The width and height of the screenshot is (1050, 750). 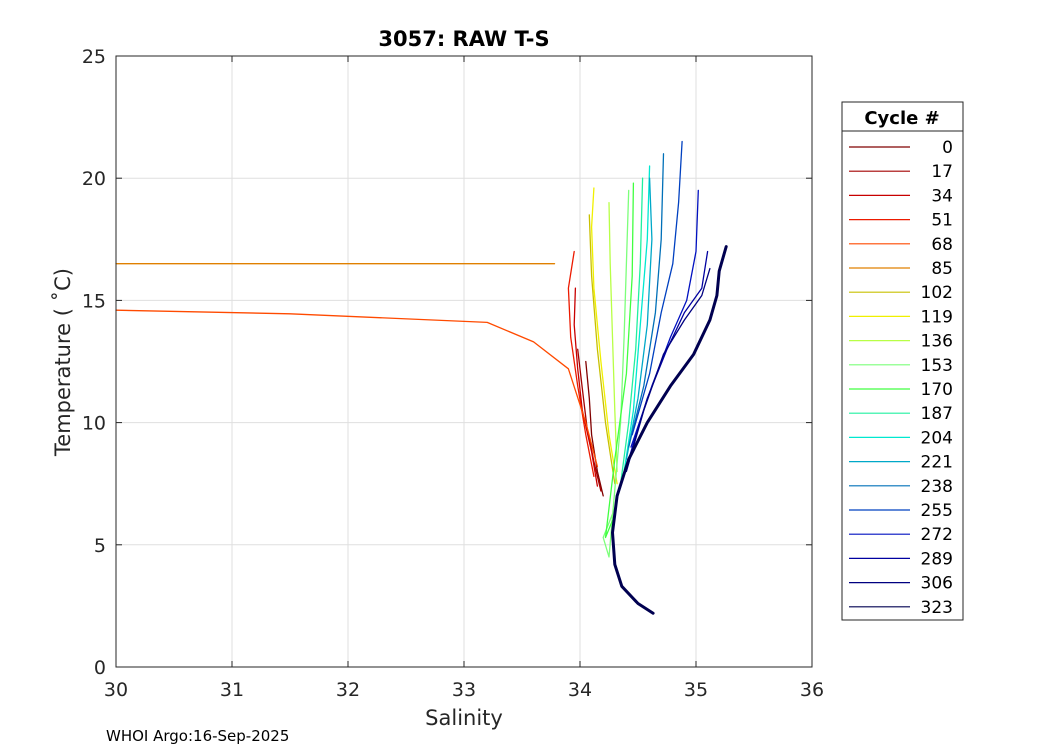 I want to click on x-tick-label: 35, so click(x=696, y=690).